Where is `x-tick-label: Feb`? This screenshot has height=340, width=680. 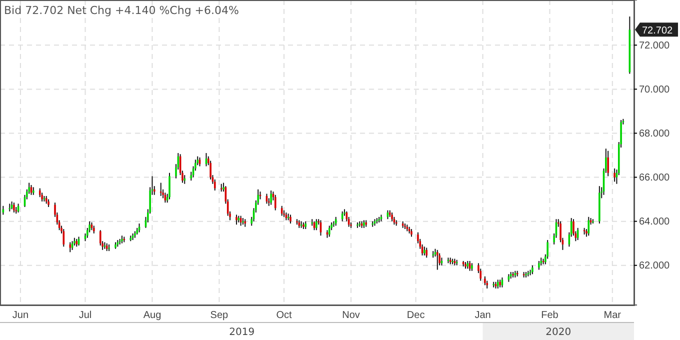
x-tick-label: Feb is located at coordinates (550, 316).